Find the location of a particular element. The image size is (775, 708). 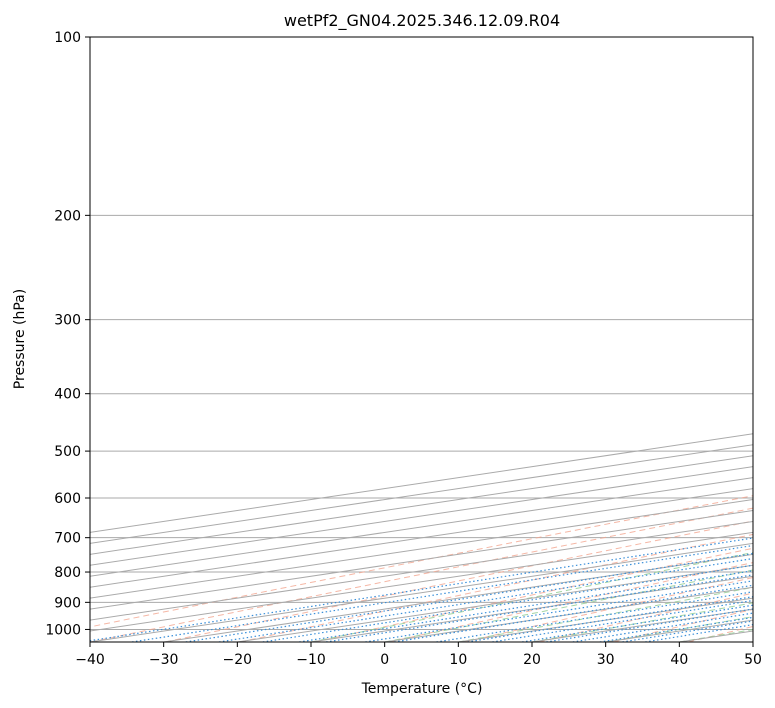

y-tick-label: 200 is located at coordinates (67, 216).